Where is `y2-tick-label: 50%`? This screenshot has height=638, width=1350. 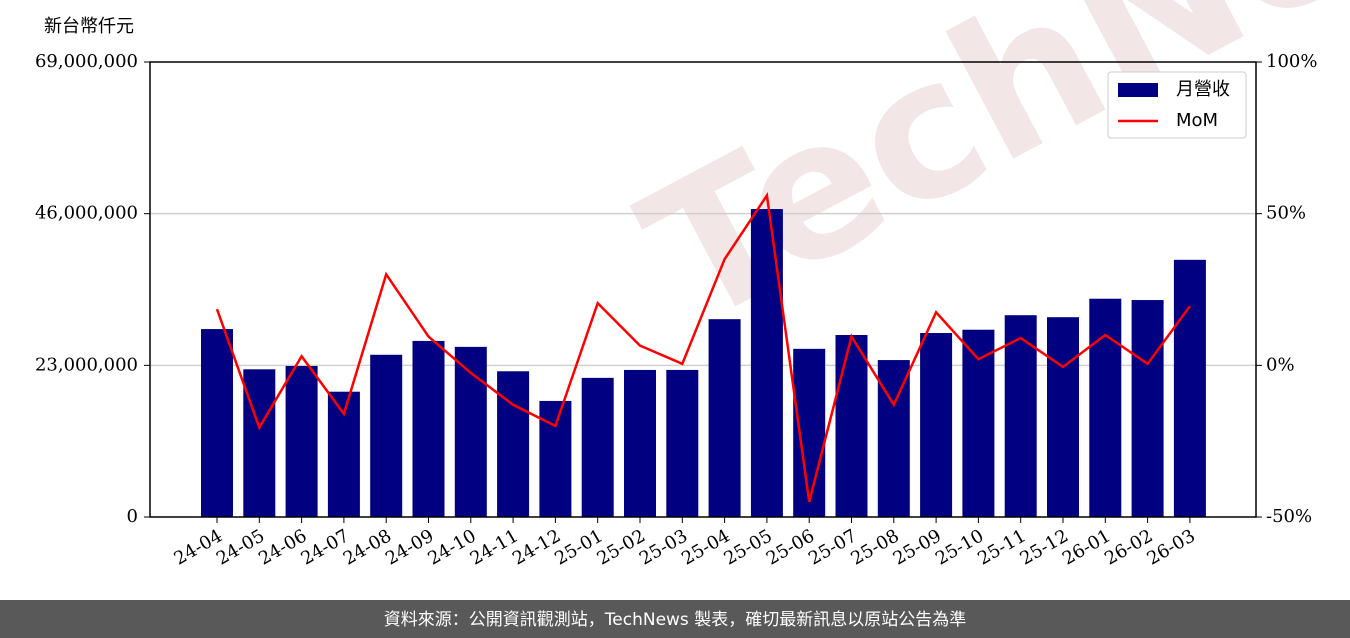
y2-tick-label: 50% is located at coordinates (1286, 213).